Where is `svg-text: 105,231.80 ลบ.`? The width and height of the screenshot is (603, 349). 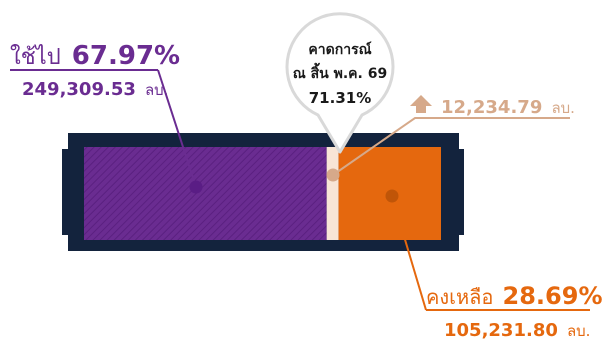 svg-text: 105,231.80 ลบ. is located at coordinates (517, 330).